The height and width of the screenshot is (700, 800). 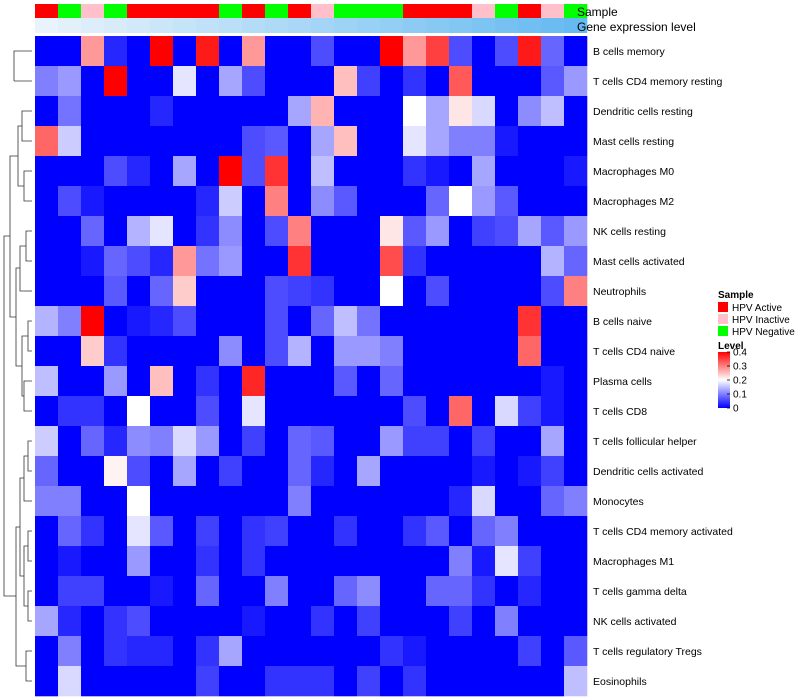 What do you see at coordinates (622, 382) in the screenshot?
I see `row-label: Plasma cells` at bounding box center [622, 382].